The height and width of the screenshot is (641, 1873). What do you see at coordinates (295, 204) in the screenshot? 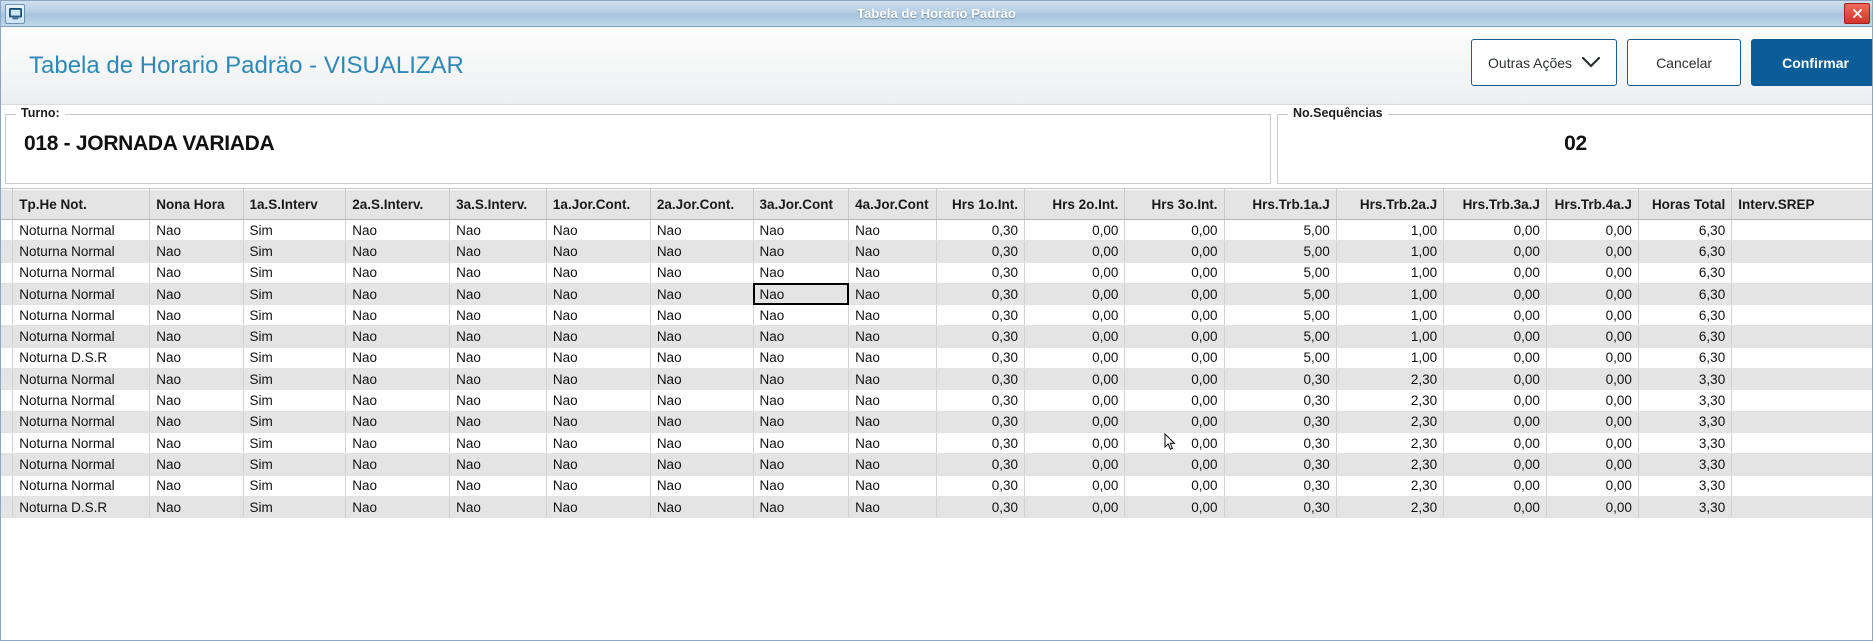
I see `column-header-s_interv_1: 1a.S.Interv` at bounding box center [295, 204].